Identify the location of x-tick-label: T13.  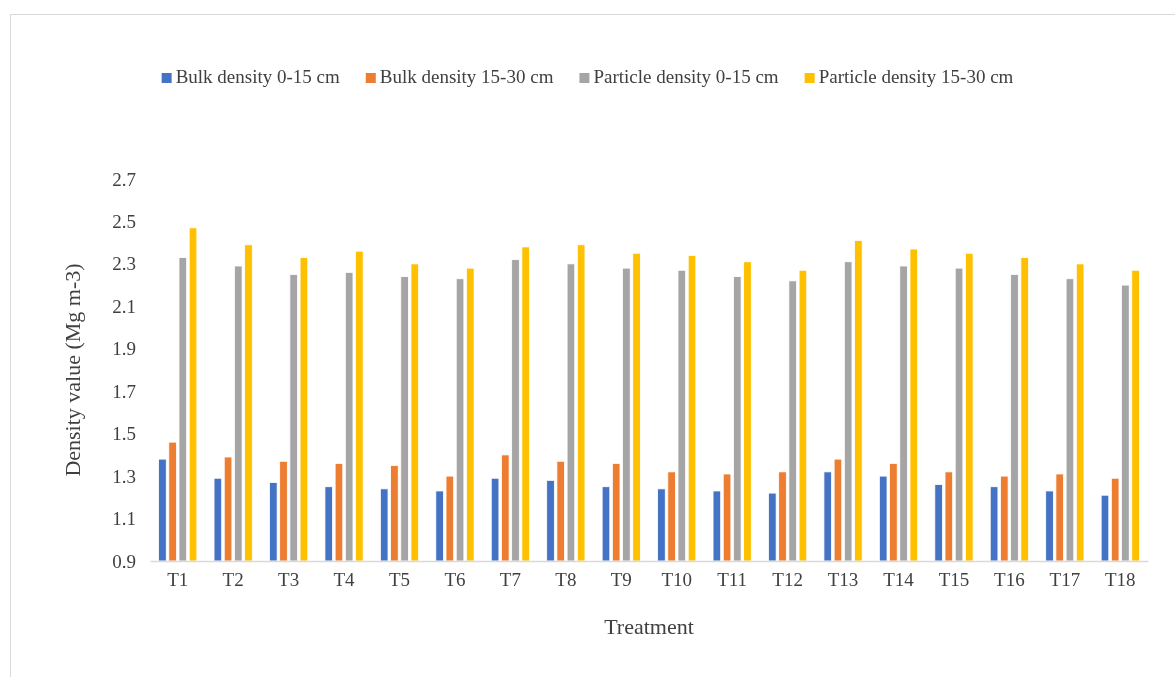
(843, 580).